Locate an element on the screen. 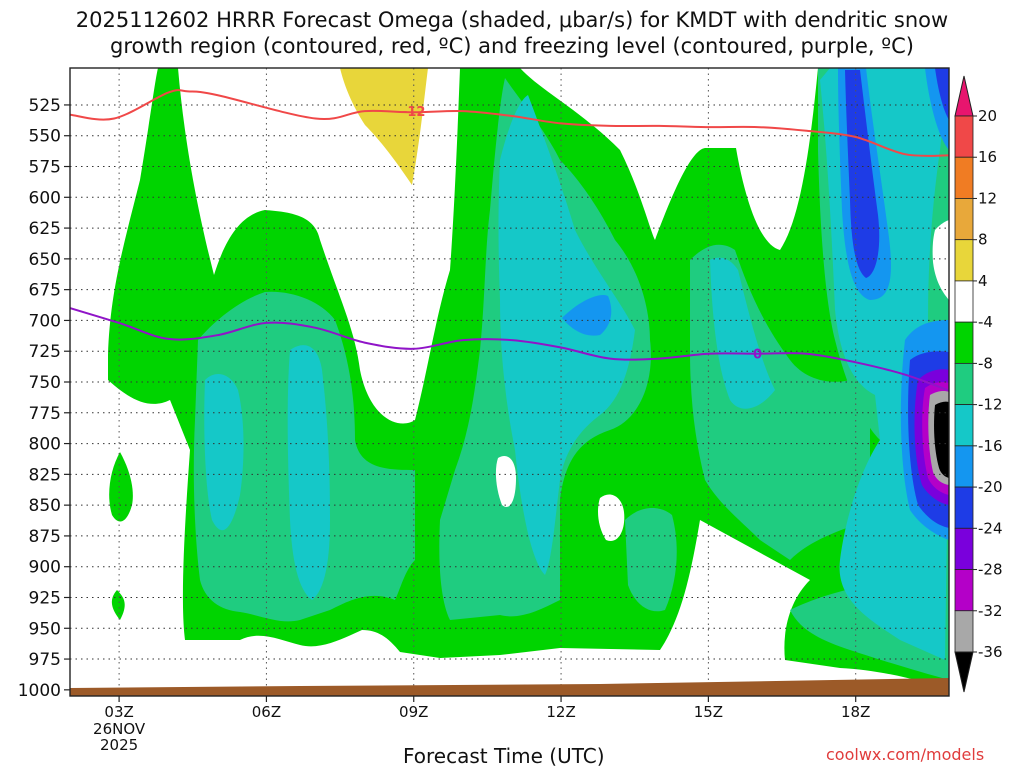 This screenshot has width=1024, height=768. y-tick-label-925: 925 is located at coordinates (45, 598).